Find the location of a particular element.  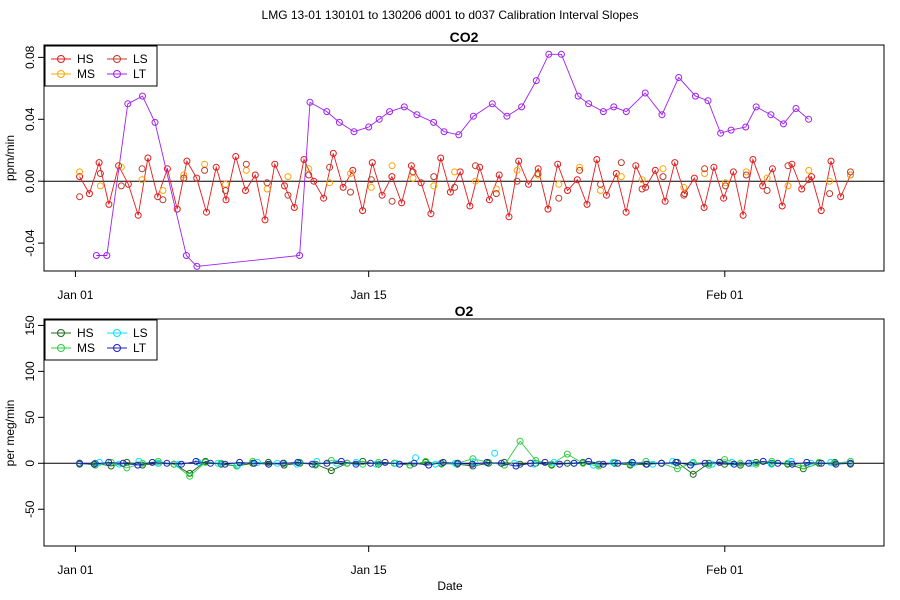

o2-y-axis: -50 0 50 100 150 is located at coordinates (33, 416).